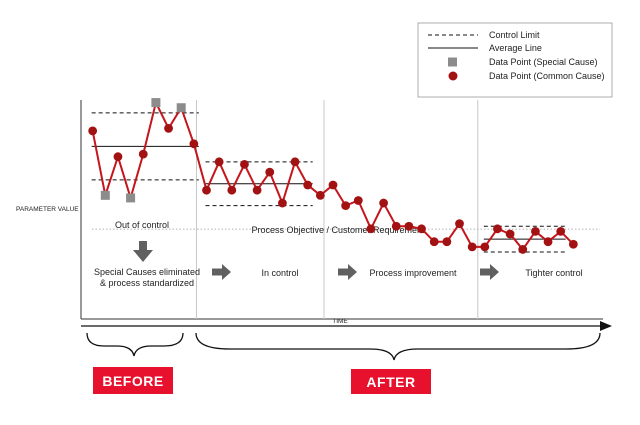  I want to click on phase-1-name: Out of control, so click(142, 225).